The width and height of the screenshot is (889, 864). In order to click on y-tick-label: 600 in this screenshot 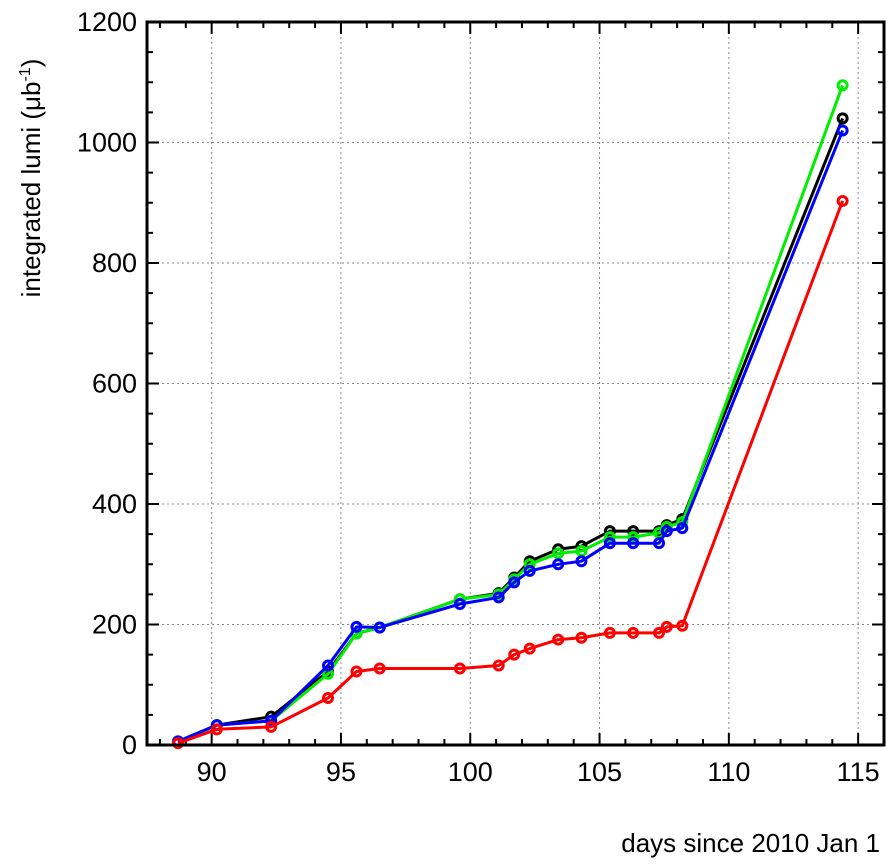, I will do `click(114, 384)`.